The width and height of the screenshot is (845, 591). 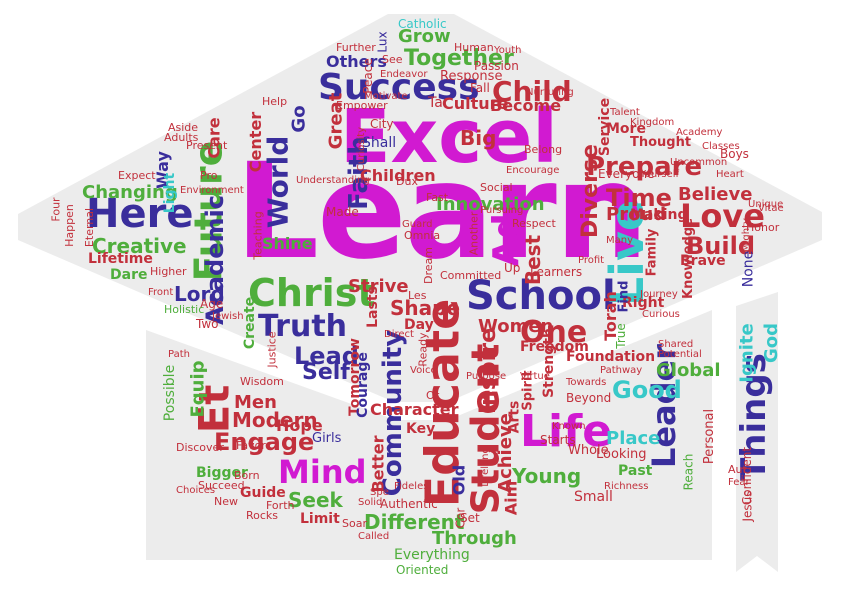 I want to click on word-endeavor: Endeavor, so click(x=404, y=74).